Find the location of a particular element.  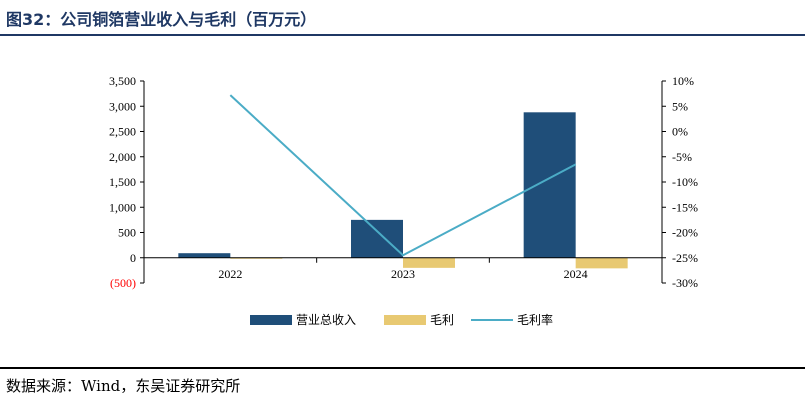

category-labels: 2022 2023 2024 is located at coordinates (402, 274).